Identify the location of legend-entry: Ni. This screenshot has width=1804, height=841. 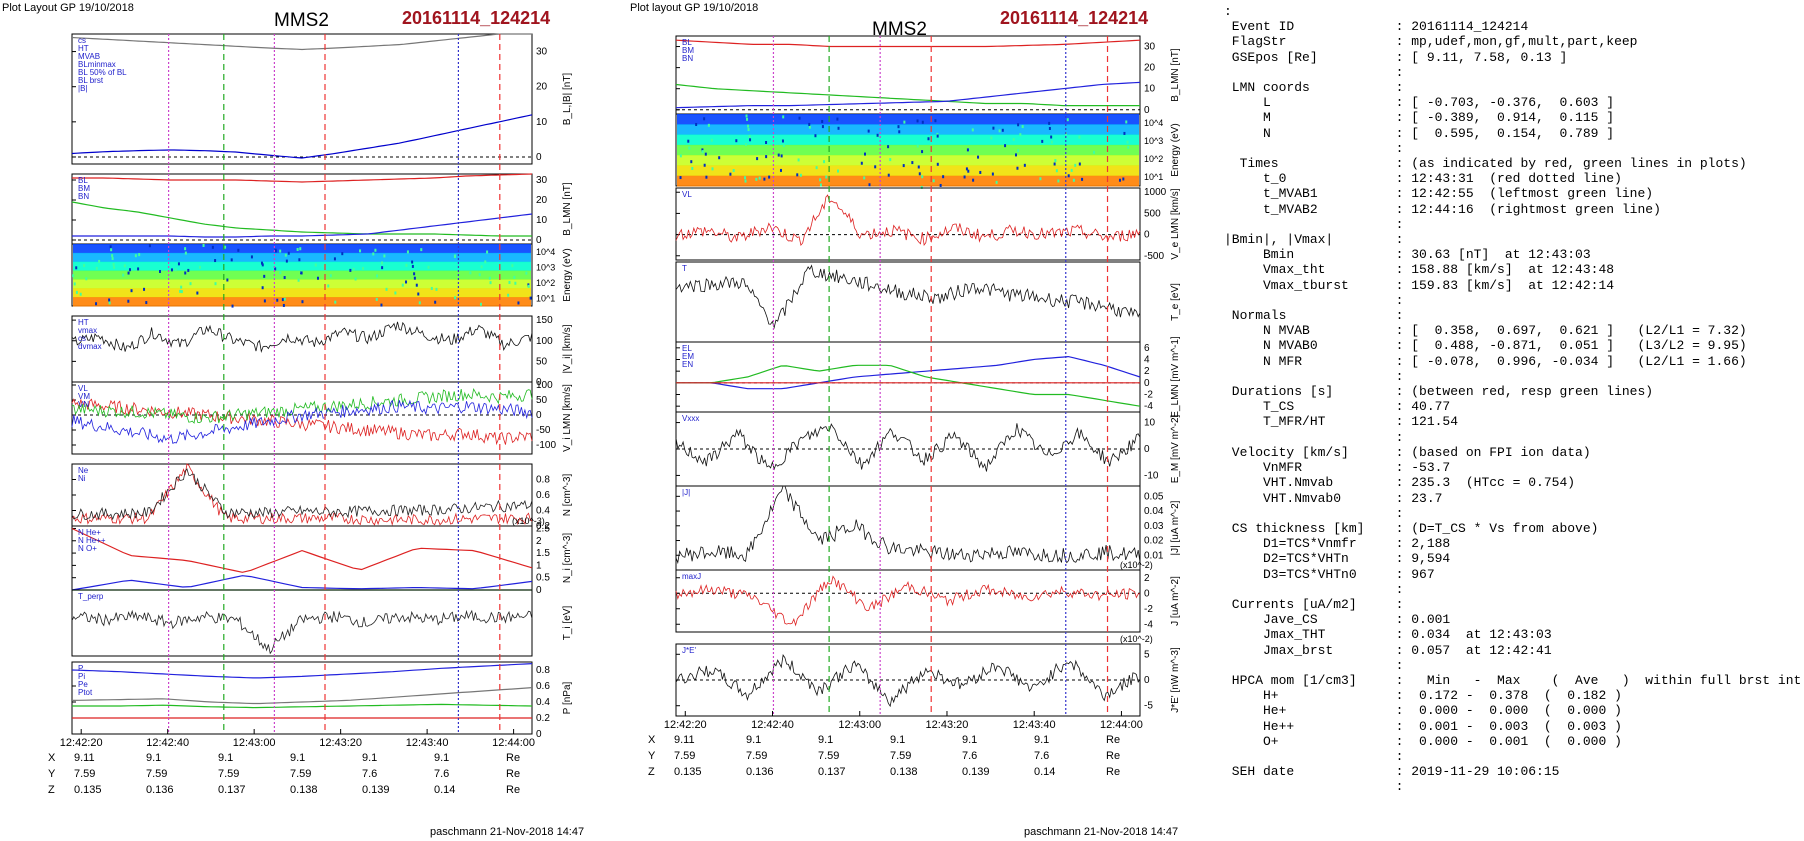
(82, 478).